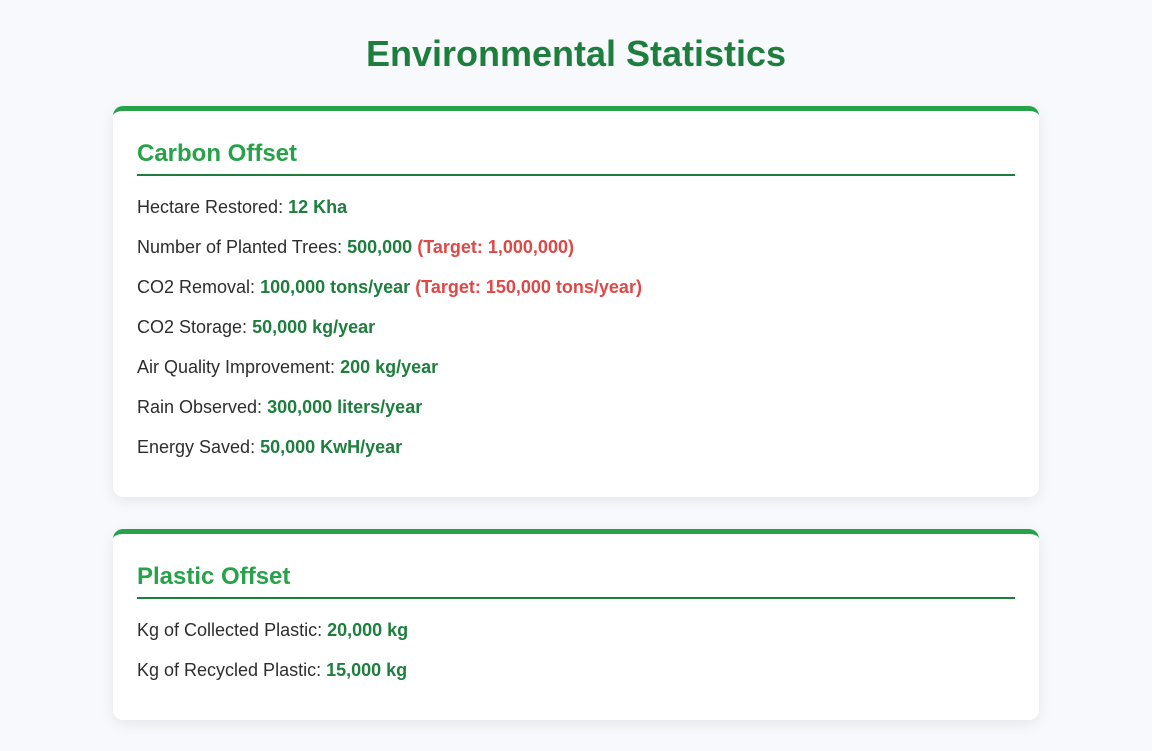 The width and height of the screenshot is (1152, 751). I want to click on stat-label: Number of Planted Trees:, so click(240, 247).